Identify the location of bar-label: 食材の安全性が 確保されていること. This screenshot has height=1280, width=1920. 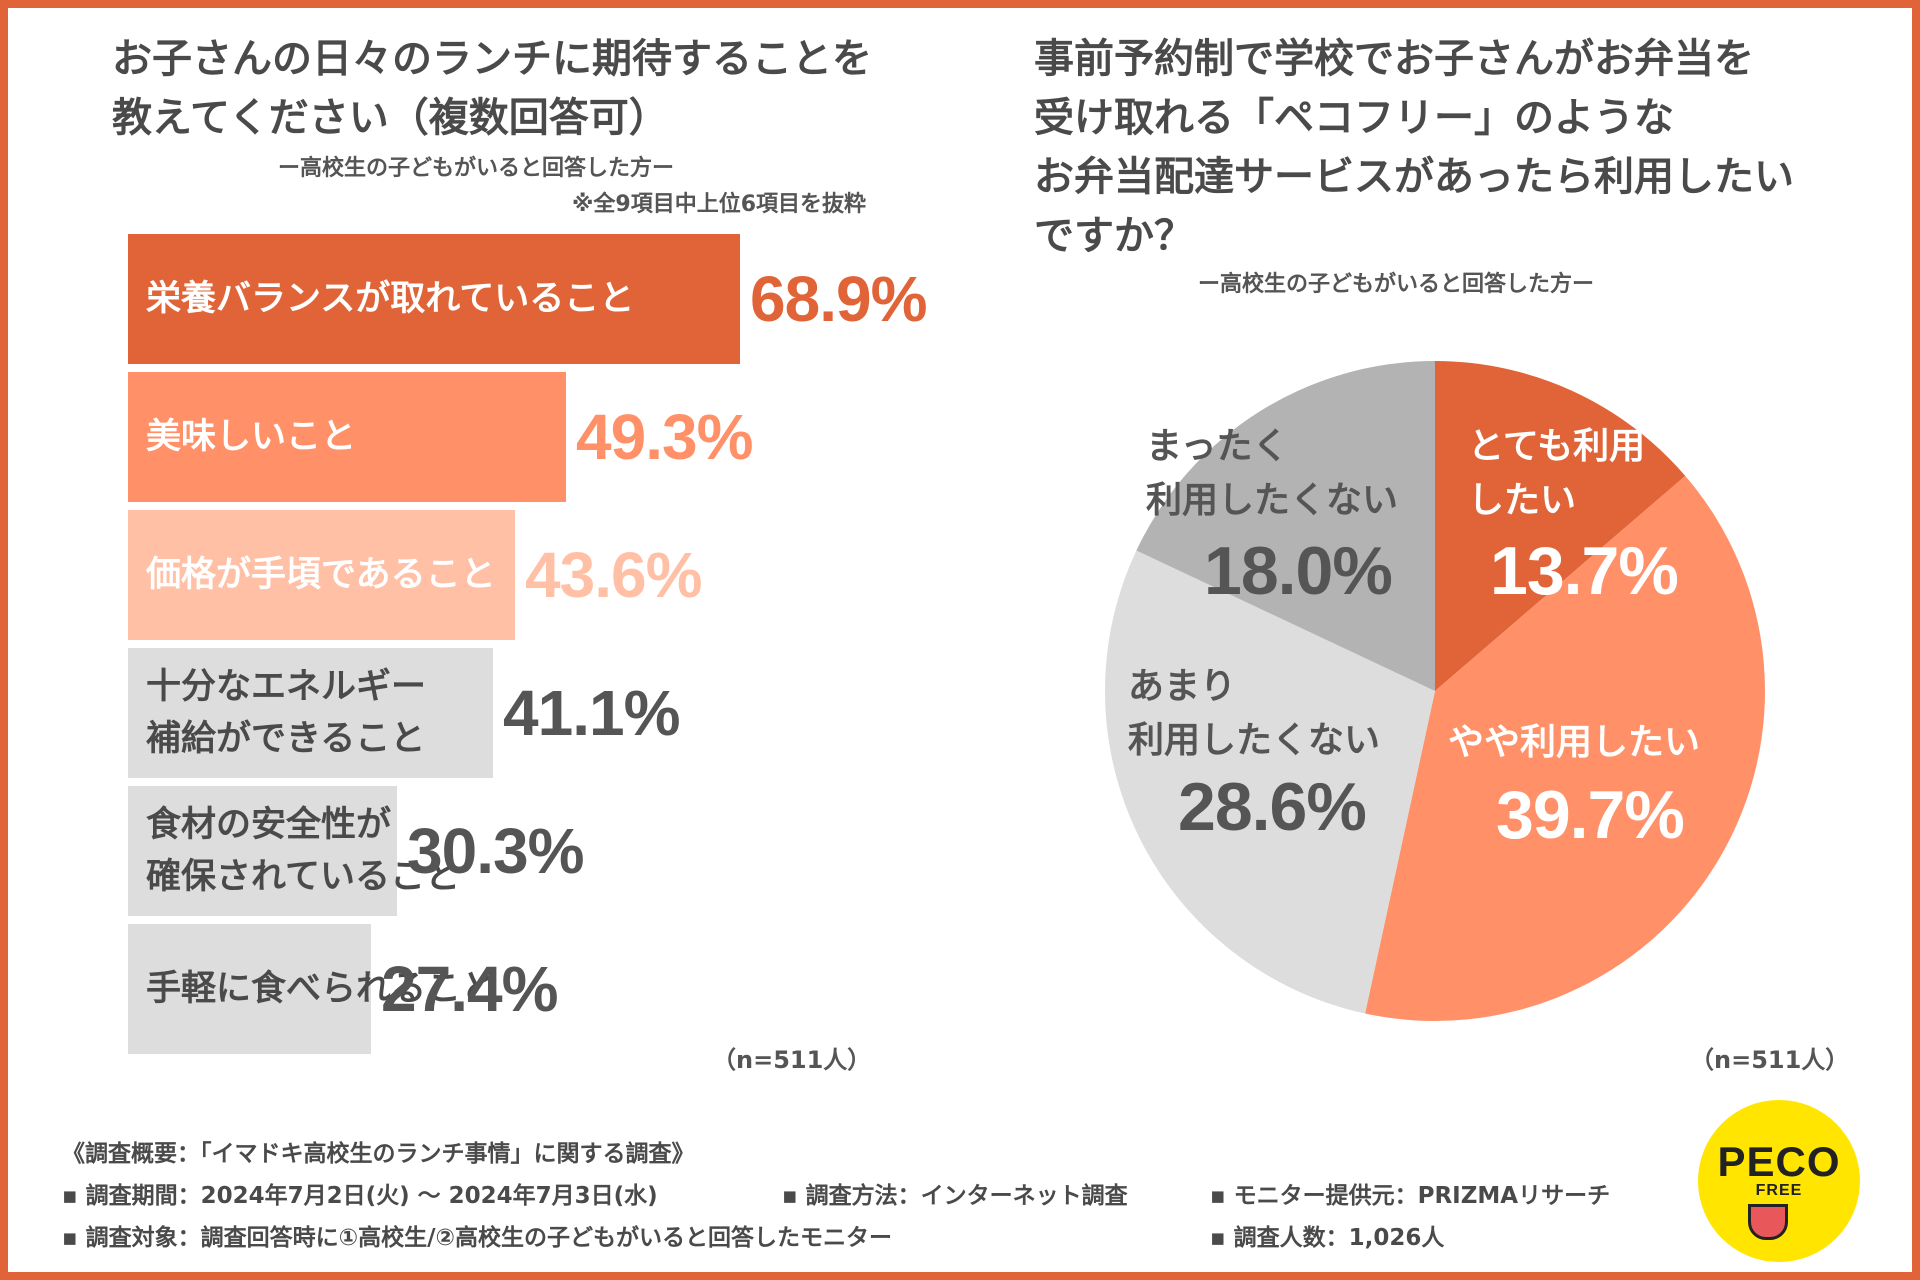
(303, 851).